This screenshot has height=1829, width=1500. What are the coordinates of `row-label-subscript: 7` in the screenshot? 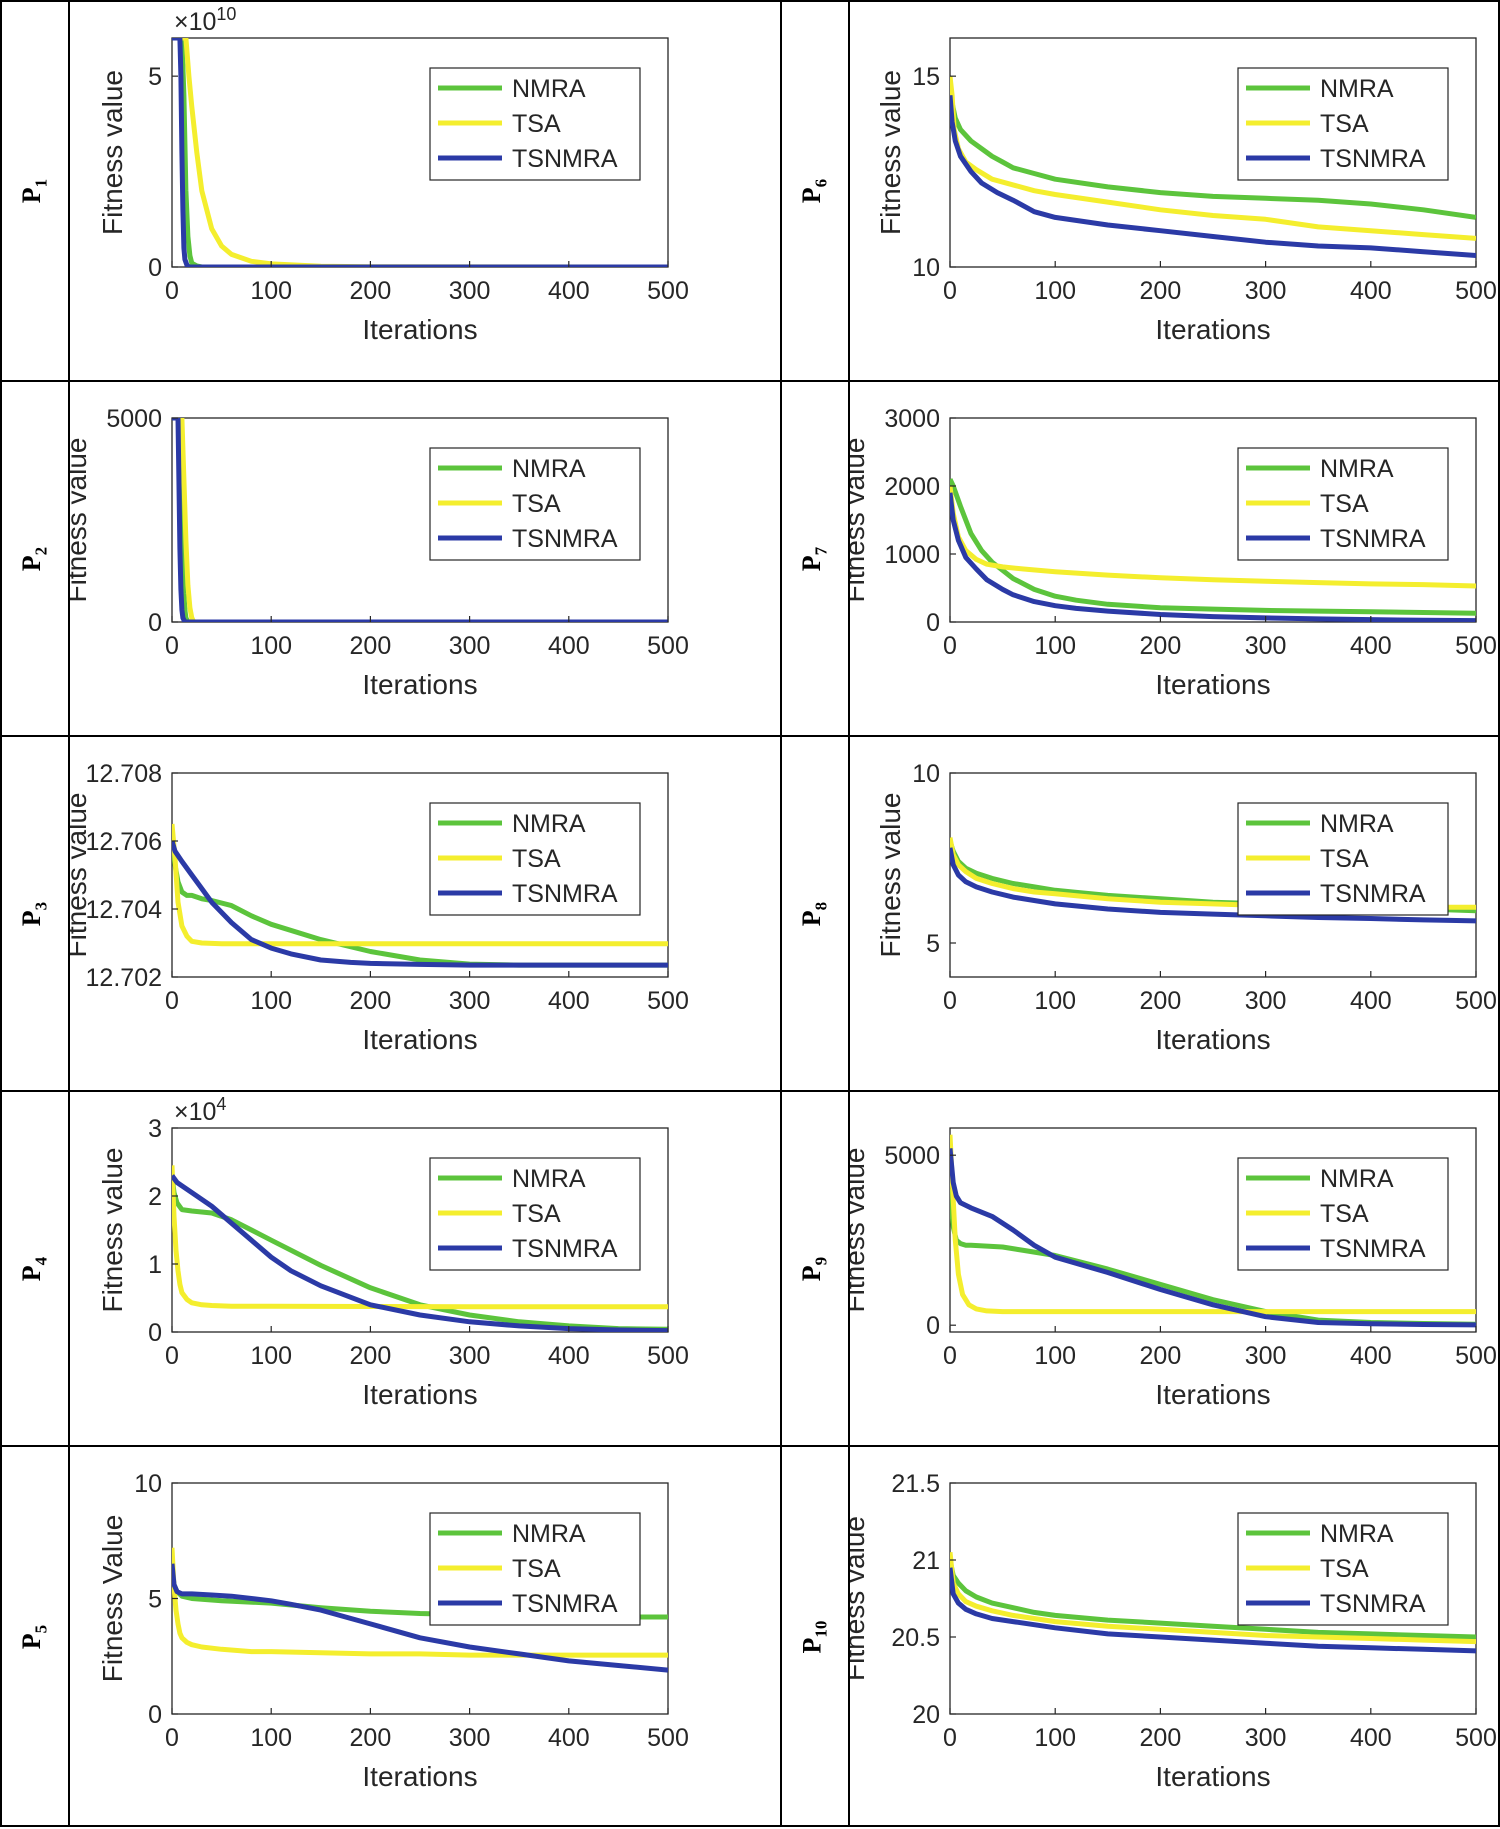 It's located at (821, 550).